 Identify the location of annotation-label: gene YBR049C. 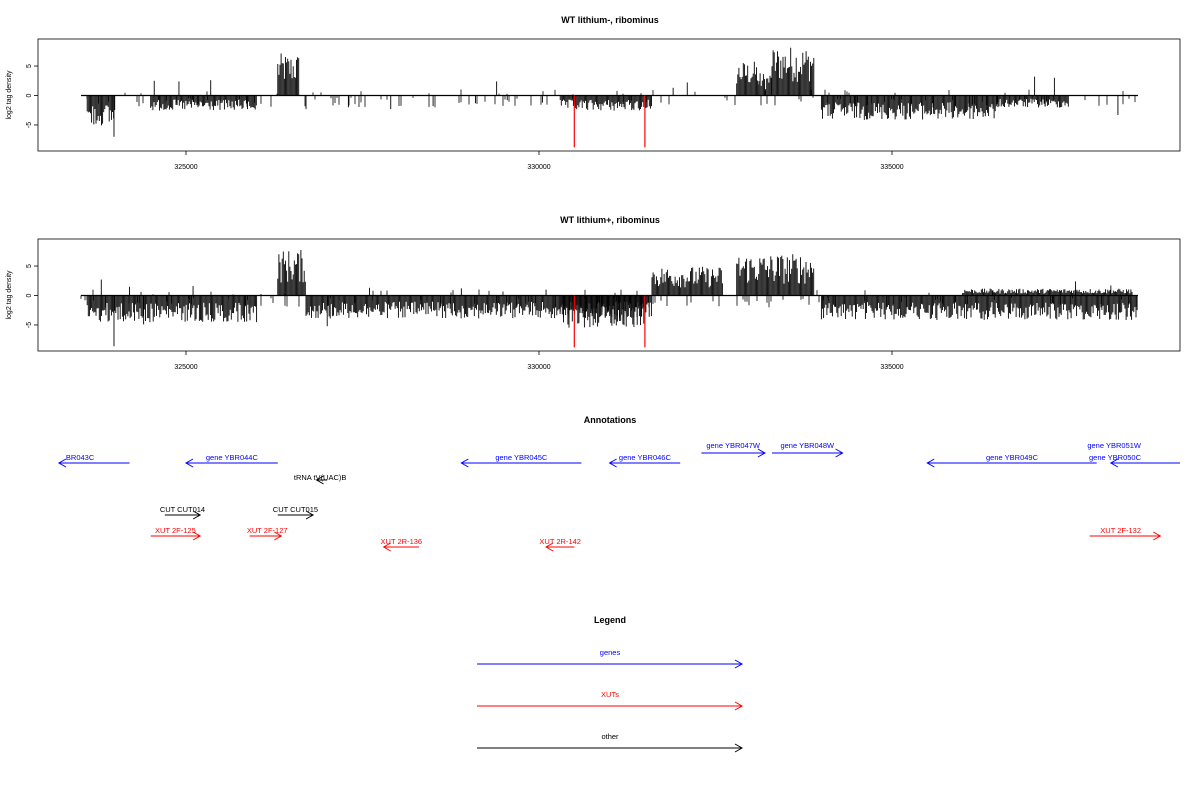
(1012, 457).